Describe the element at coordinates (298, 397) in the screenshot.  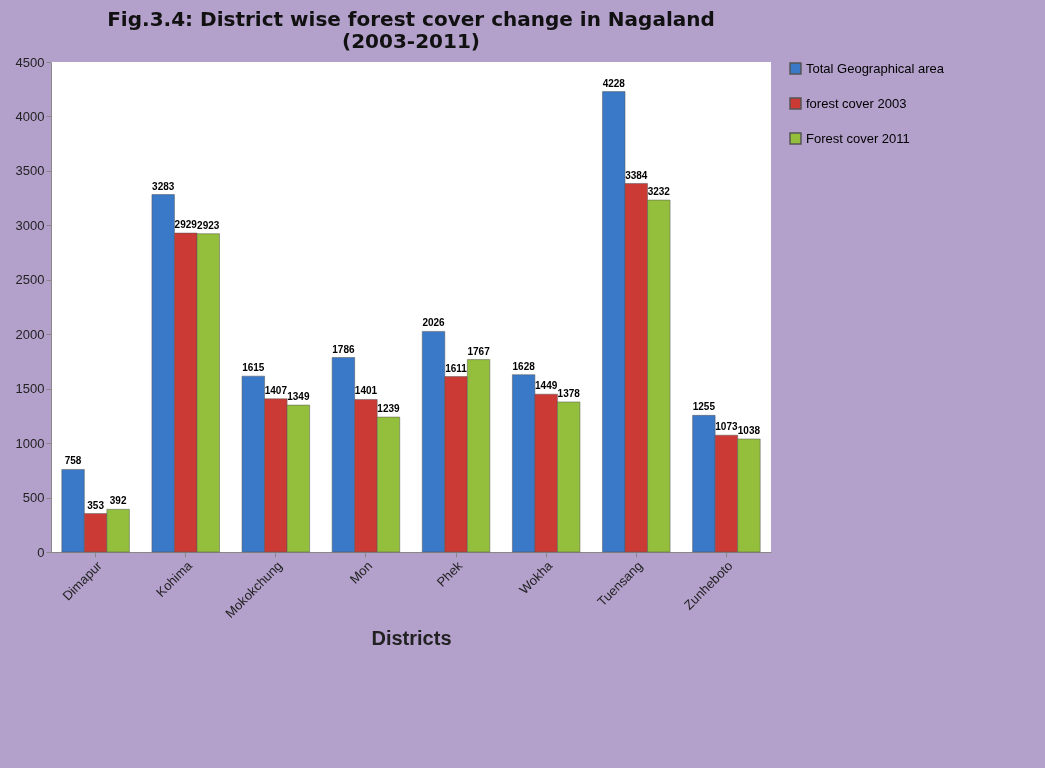
I see `data-label: 1349` at that location.